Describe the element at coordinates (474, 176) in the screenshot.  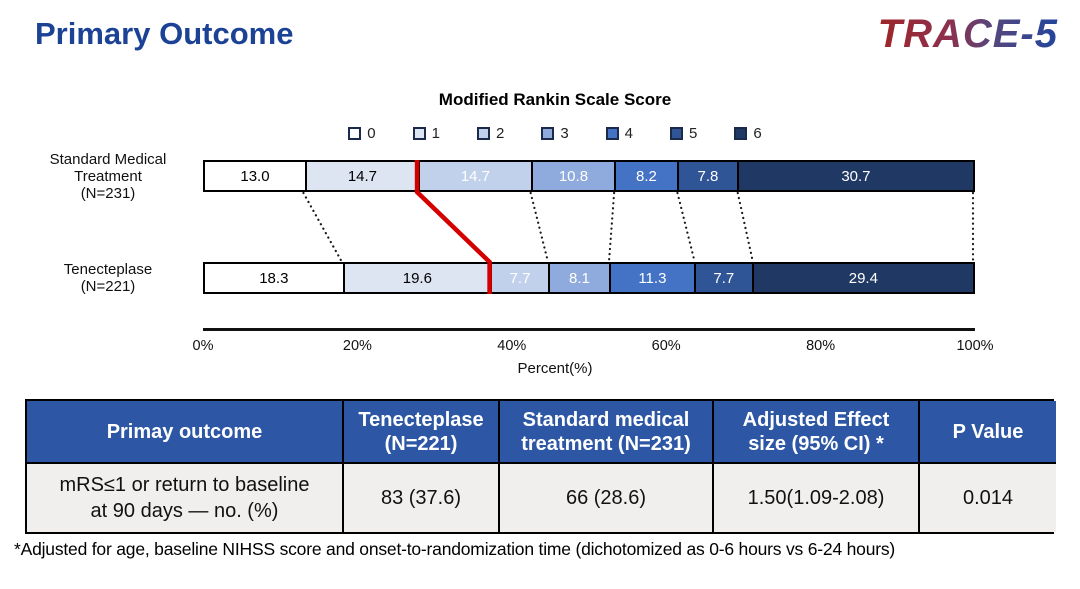
I see `bar-segment-mrs-2: 14.7` at that location.